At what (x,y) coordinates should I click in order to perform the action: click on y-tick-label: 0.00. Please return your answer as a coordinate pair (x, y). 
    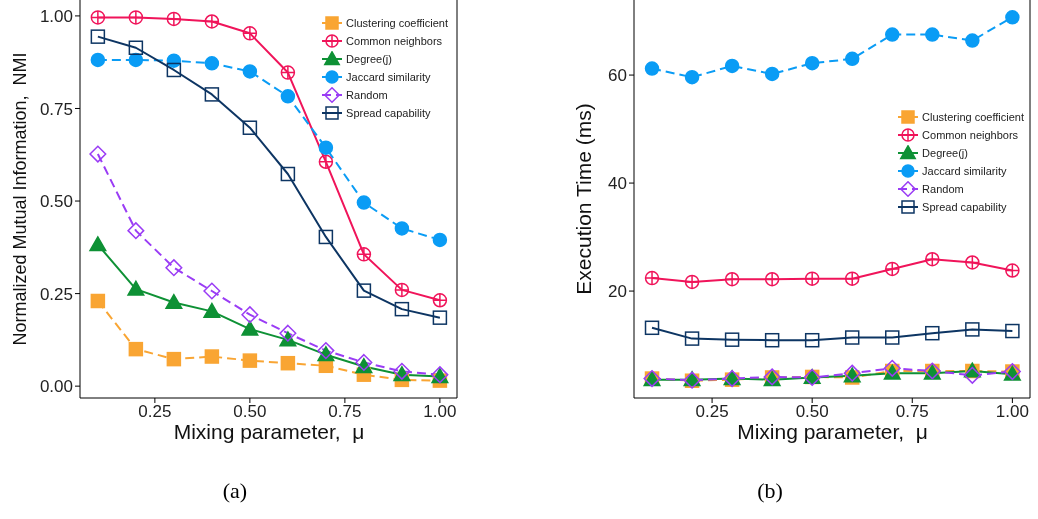
    Looking at the image, I should click on (56, 387).